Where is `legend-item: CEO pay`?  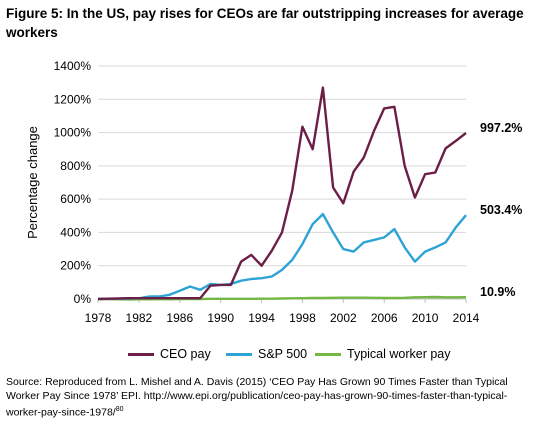
legend-item: CEO pay is located at coordinates (169, 354).